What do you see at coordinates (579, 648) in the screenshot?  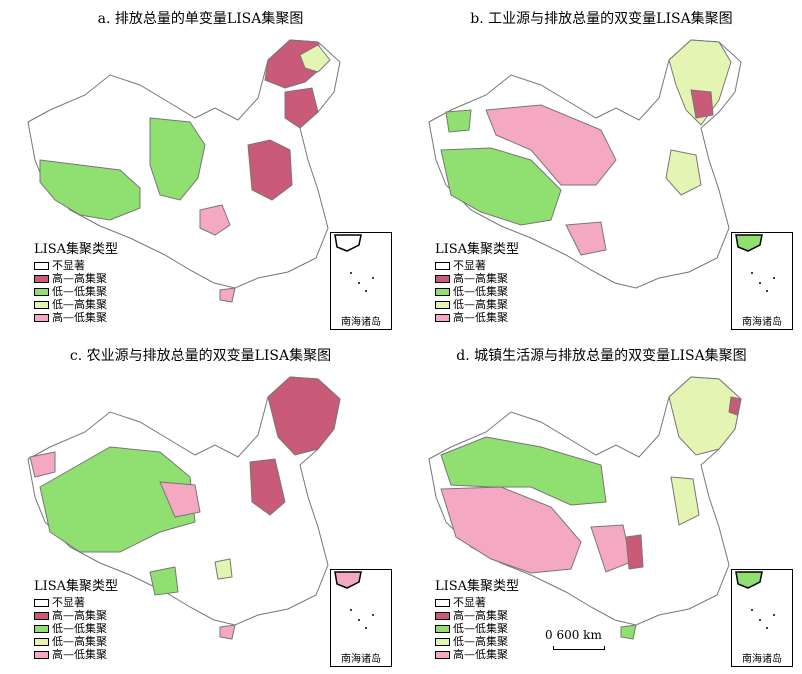 I see `scale-bar` at bounding box center [579, 648].